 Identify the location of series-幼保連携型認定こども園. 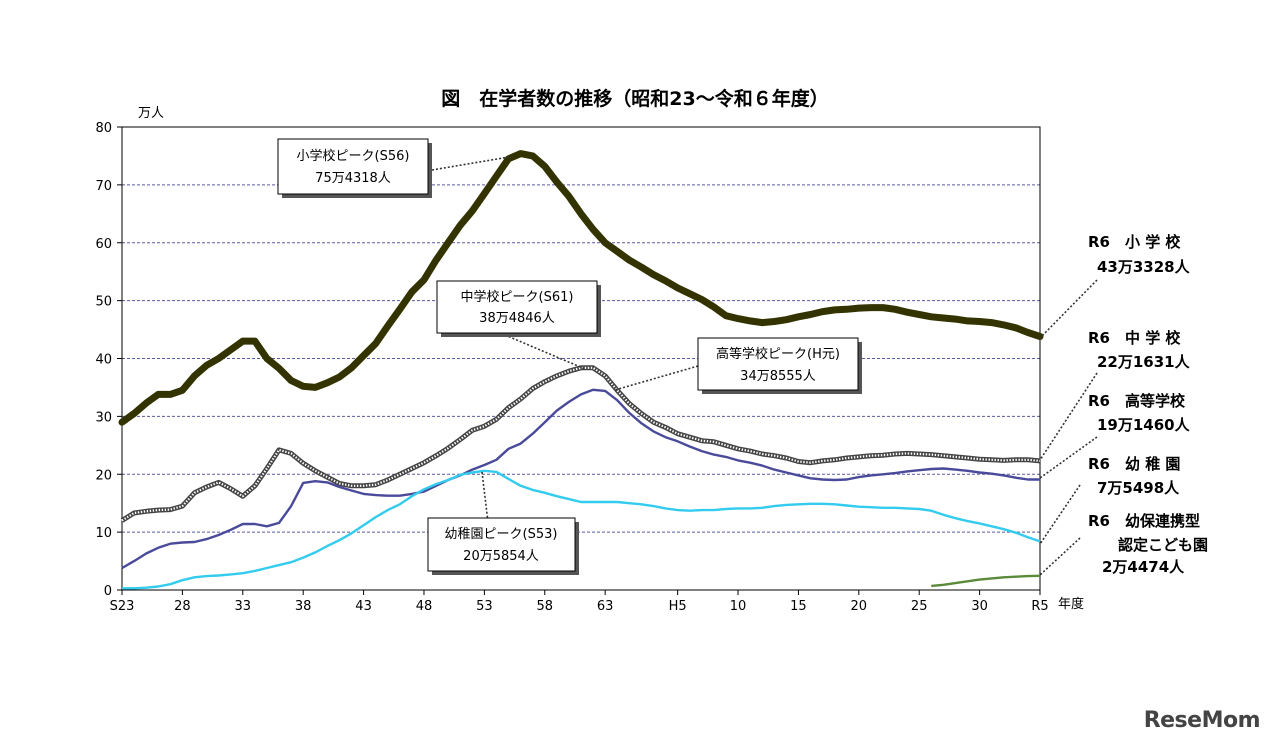
(986, 581).